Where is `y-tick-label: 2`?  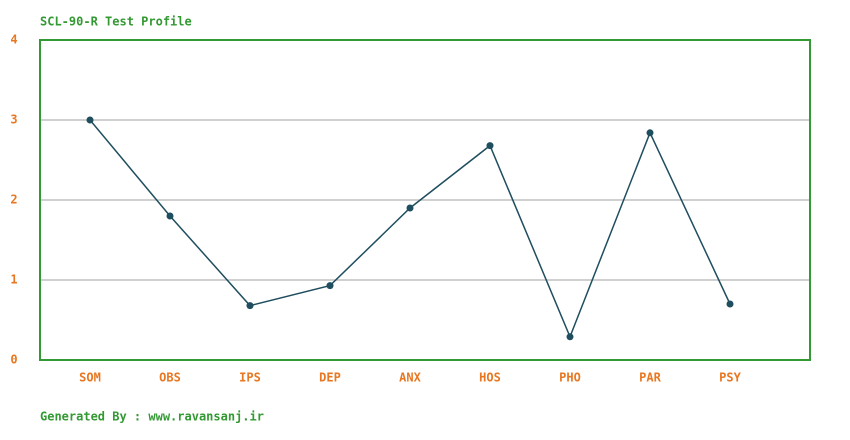 y-tick-label: 2 is located at coordinates (13, 200).